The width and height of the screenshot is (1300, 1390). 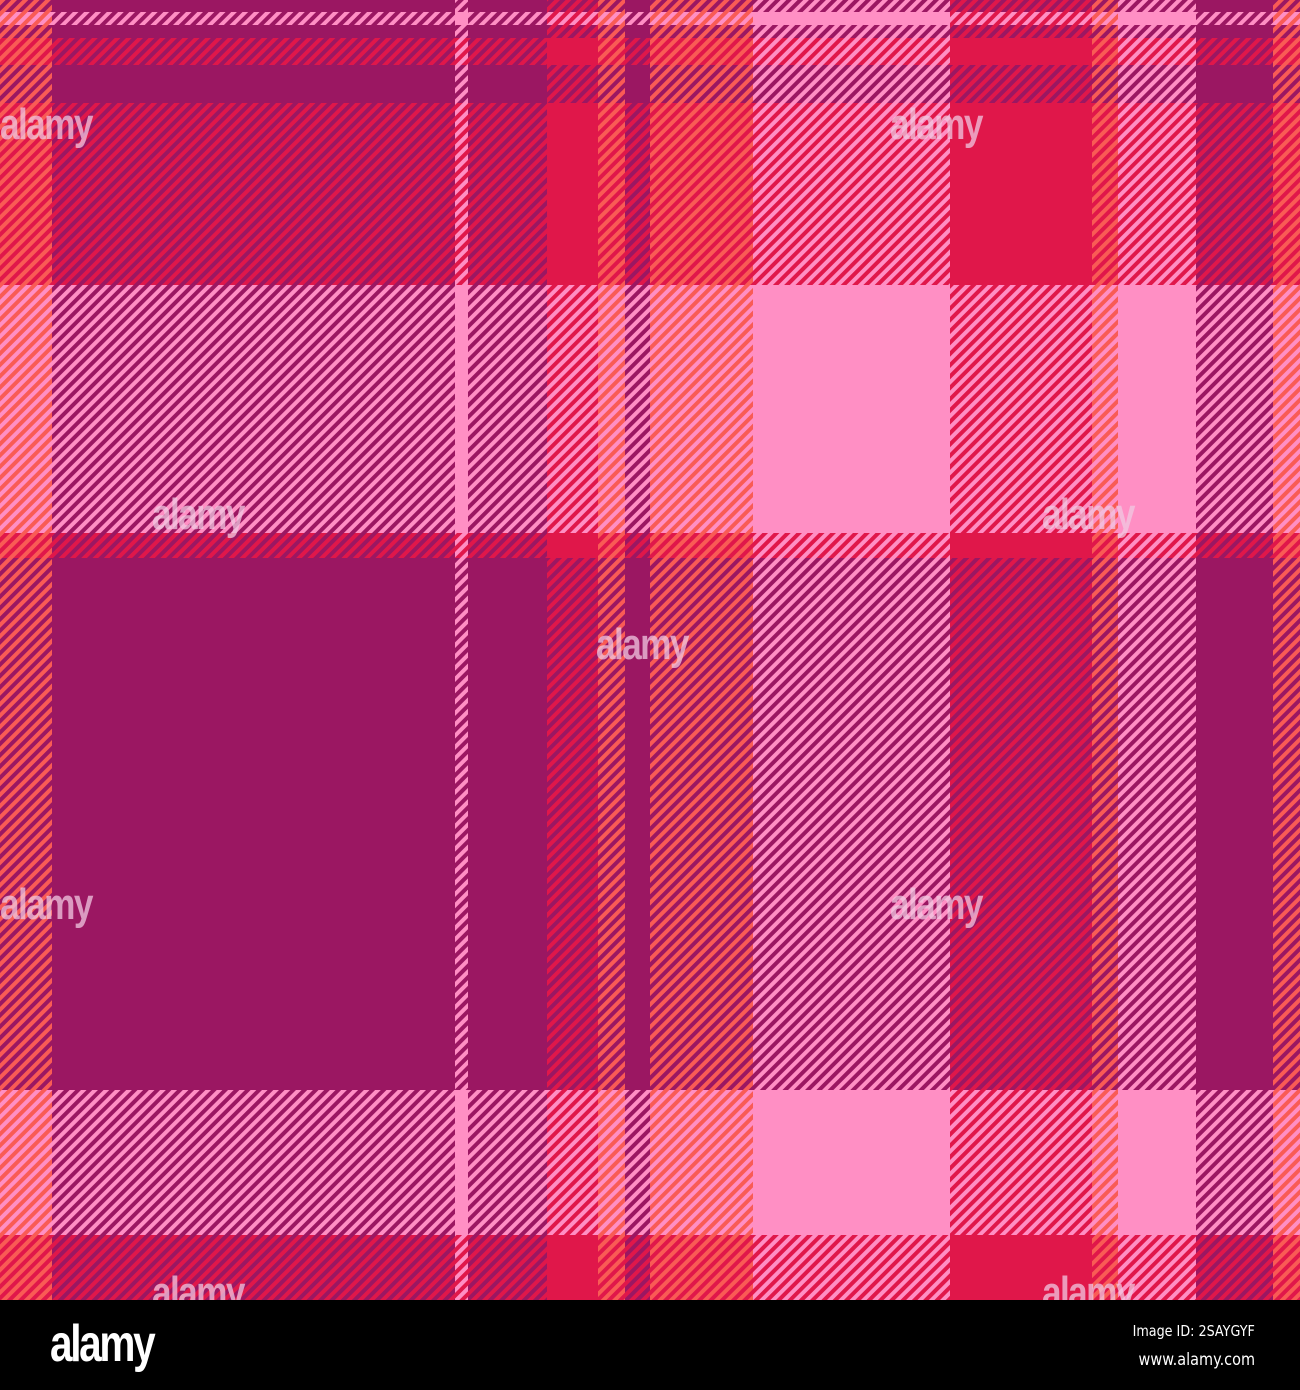 I want to click on website-link: www.alamy.com, so click(x=1196, y=1360).